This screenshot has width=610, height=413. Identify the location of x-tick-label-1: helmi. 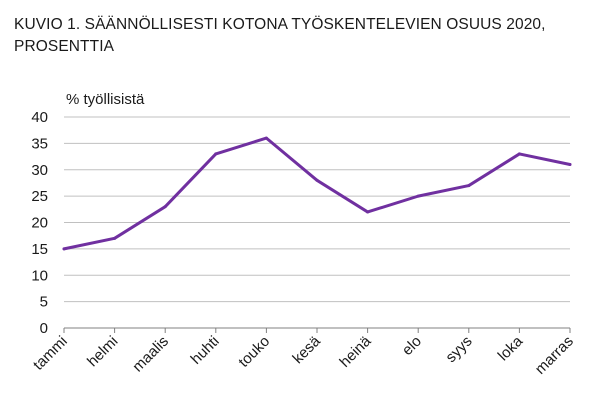
(102, 351).